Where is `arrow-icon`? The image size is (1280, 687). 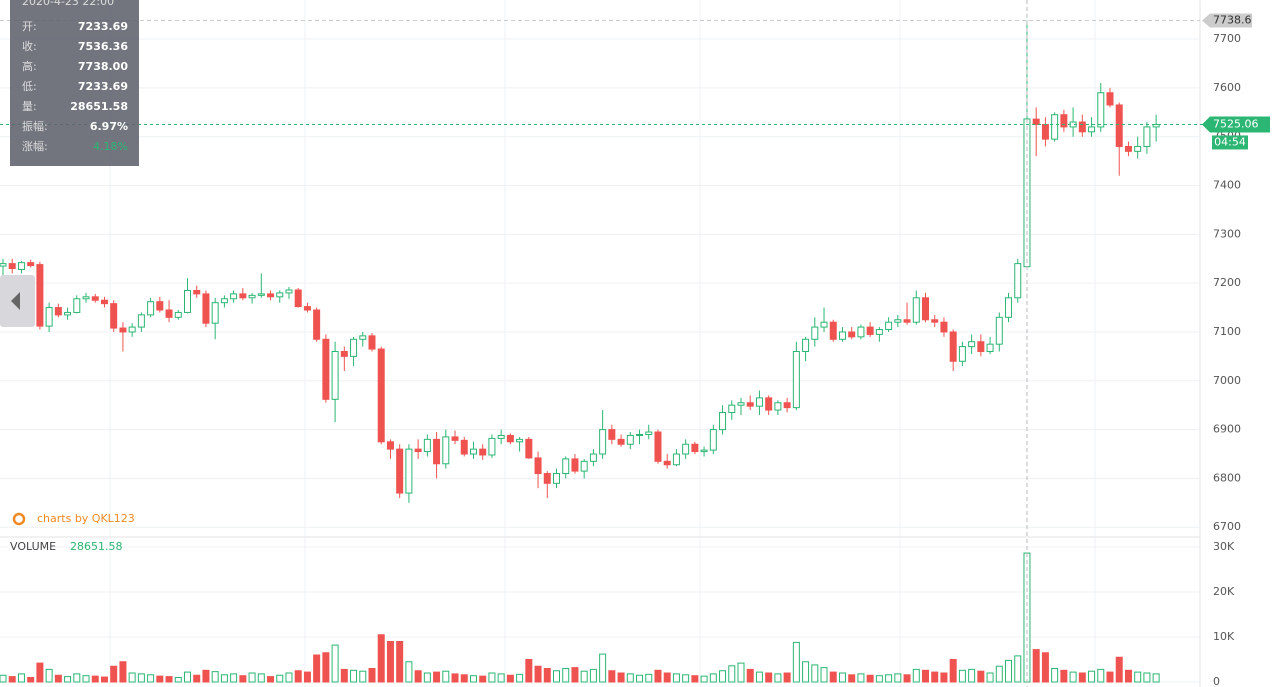 arrow-icon is located at coordinates (15, 301).